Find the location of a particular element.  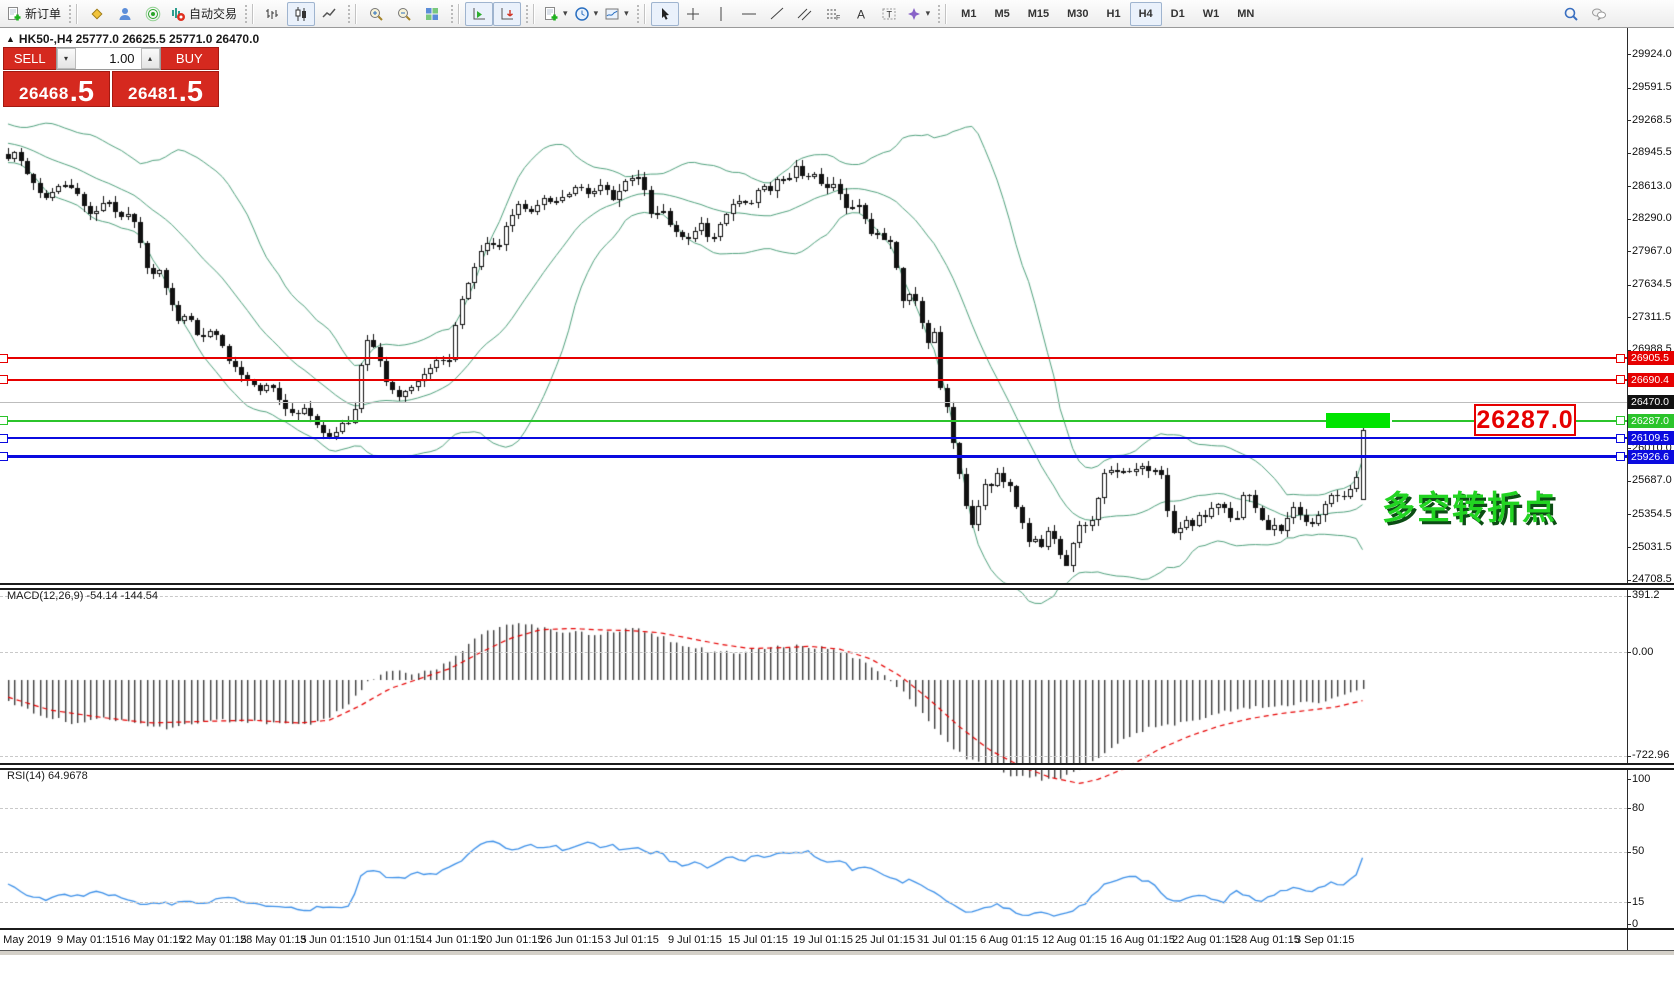

toolbar-separator is located at coordinates (946, 13).